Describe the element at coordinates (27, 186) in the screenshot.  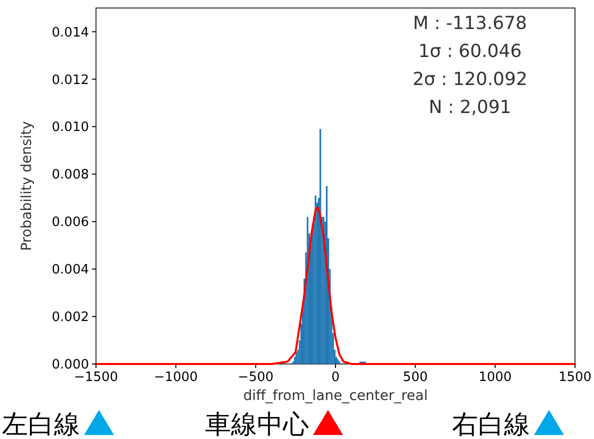
I see `y-axis-title: Probability density` at that location.